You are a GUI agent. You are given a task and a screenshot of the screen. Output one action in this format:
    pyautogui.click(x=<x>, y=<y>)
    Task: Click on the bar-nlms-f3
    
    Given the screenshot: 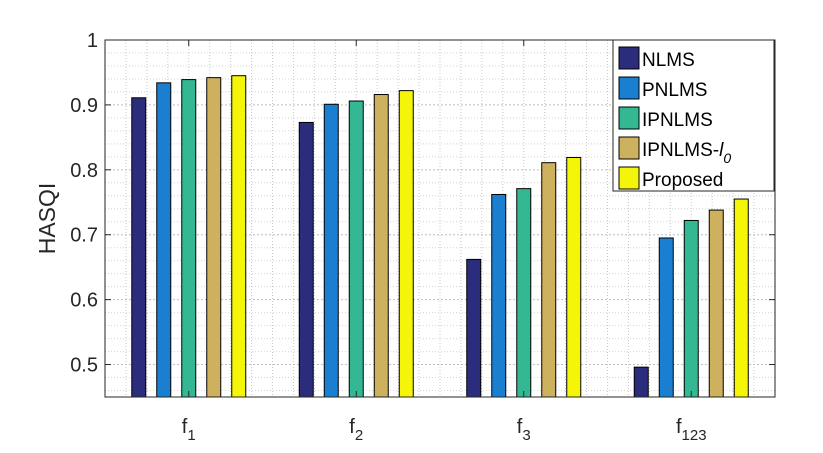 What is the action you would take?
    pyautogui.click(x=474, y=328)
    